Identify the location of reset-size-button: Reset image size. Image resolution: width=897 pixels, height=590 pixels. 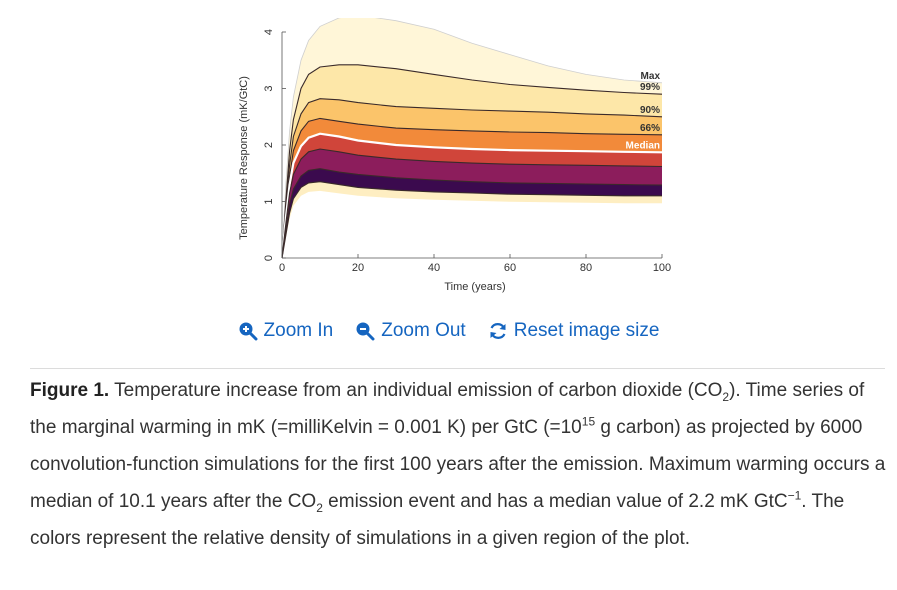
(574, 331).